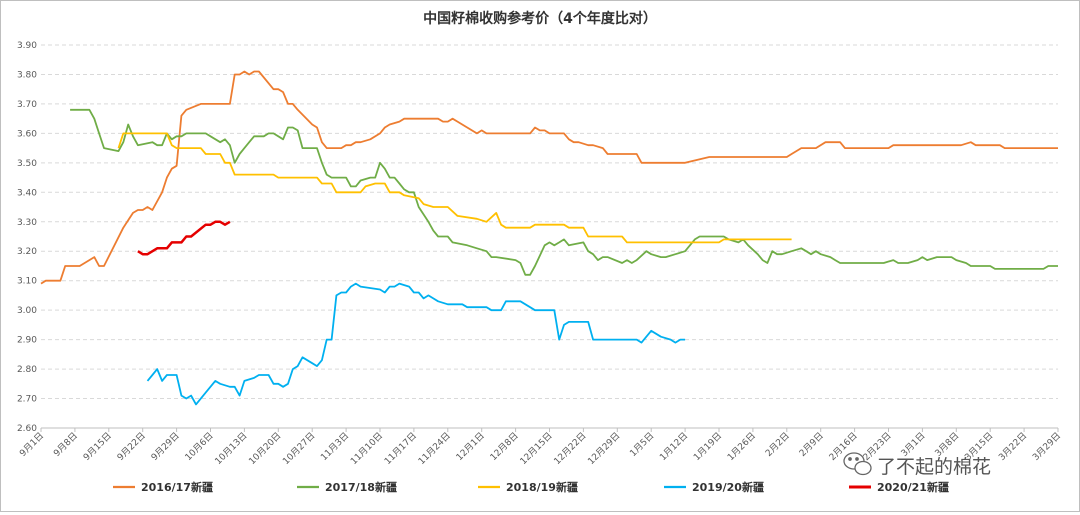  Describe the element at coordinates (777, 444) in the screenshot. I see `x-tick-label: 2月2日` at that location.